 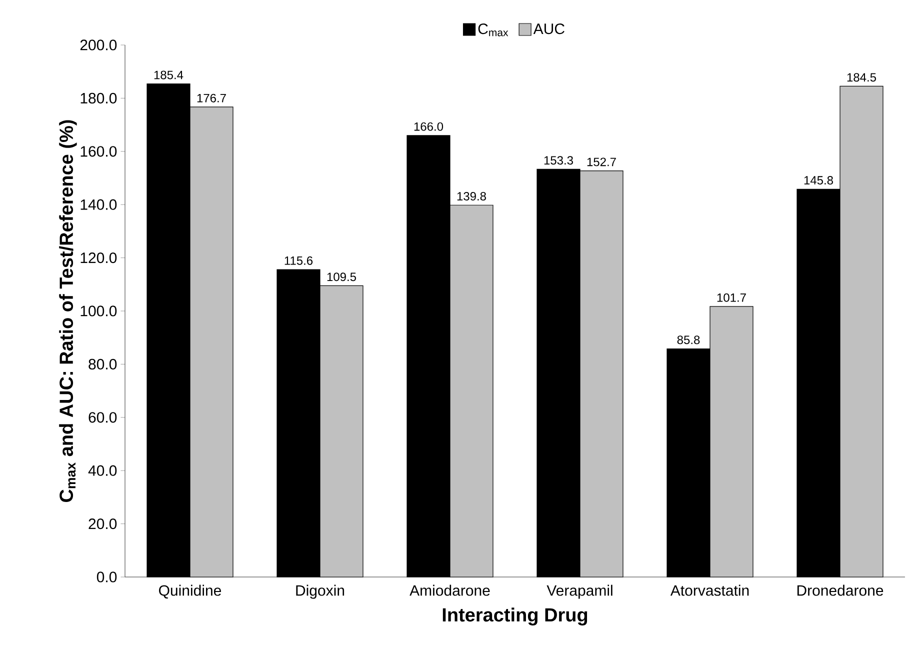 What do you see at coordinates (688, 340) in the screenshot?
I see `data-label: 85.8` at bounding box center [688, 340].